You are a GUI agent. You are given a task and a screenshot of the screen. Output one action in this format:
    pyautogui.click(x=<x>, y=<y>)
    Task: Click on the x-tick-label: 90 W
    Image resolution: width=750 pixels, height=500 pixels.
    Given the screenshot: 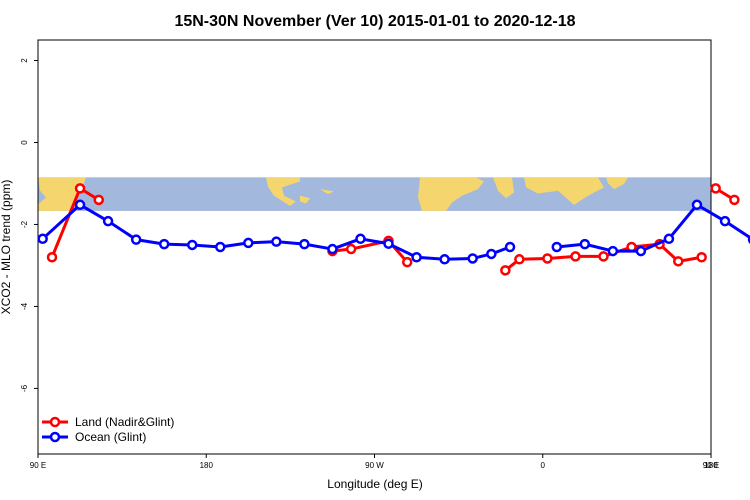 What is the action you would take?
    pyautogui.click(x=374, y=465)
    